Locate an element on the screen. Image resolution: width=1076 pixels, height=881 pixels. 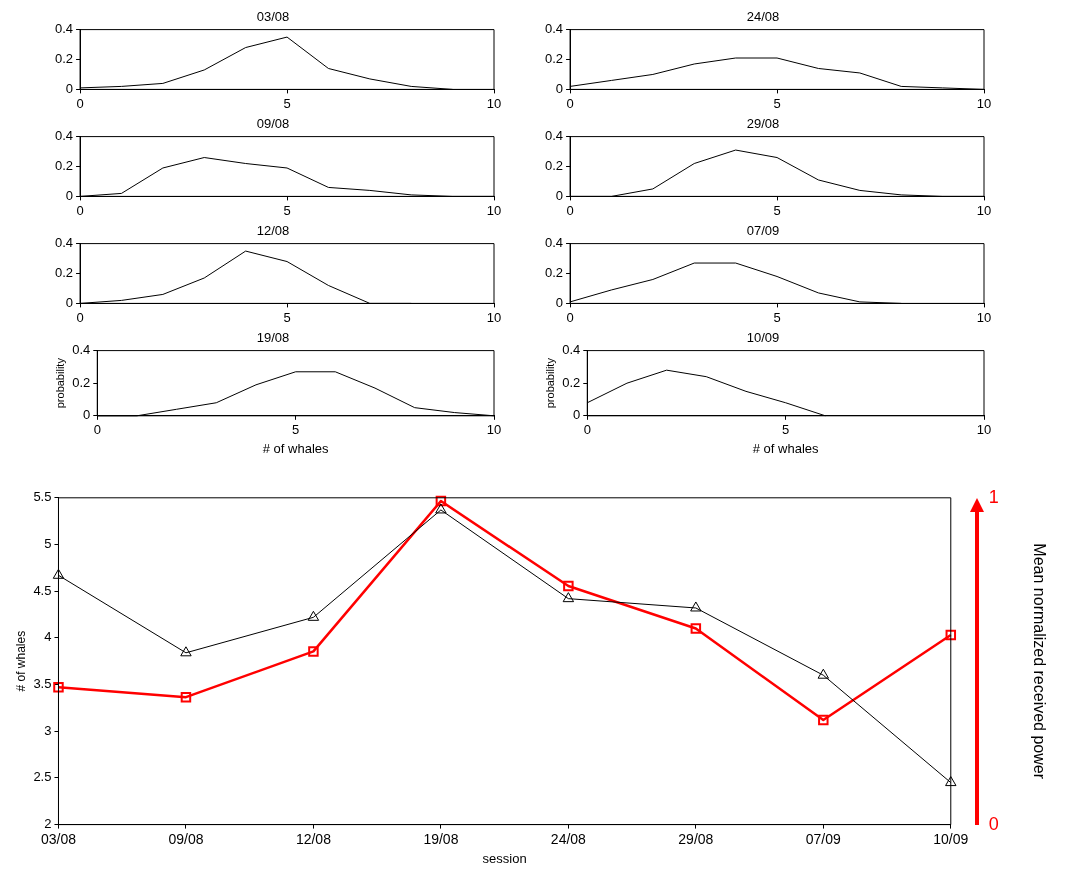
chart-title: 10/09 is located at coordinates (763, 338).